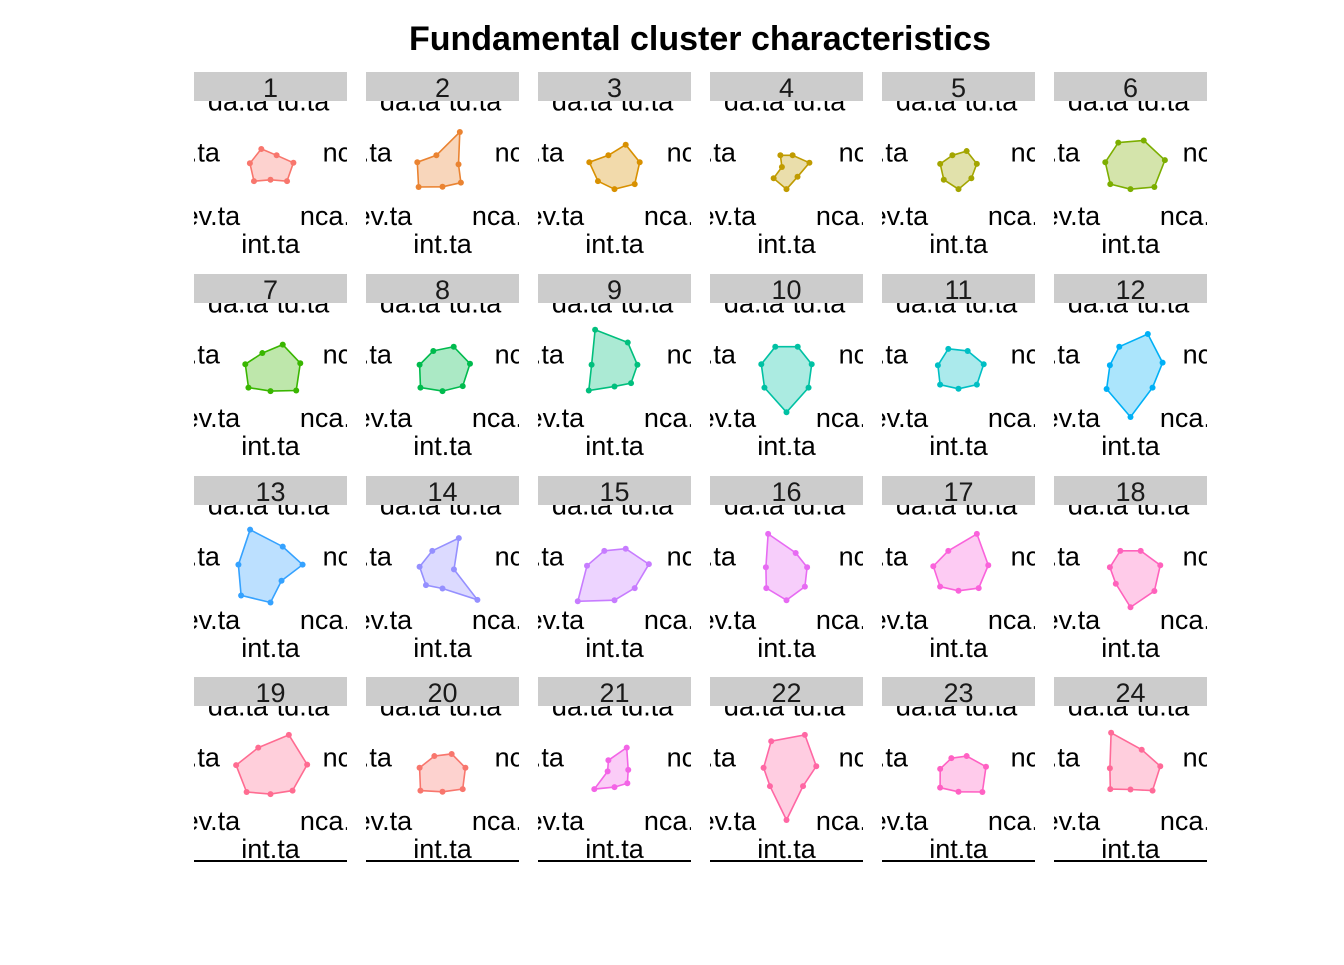 The image size is (1344, 965). Describe the element at coordinates (614, 492) in the screenshot. I see `panel-strip-label: 15` at that location.